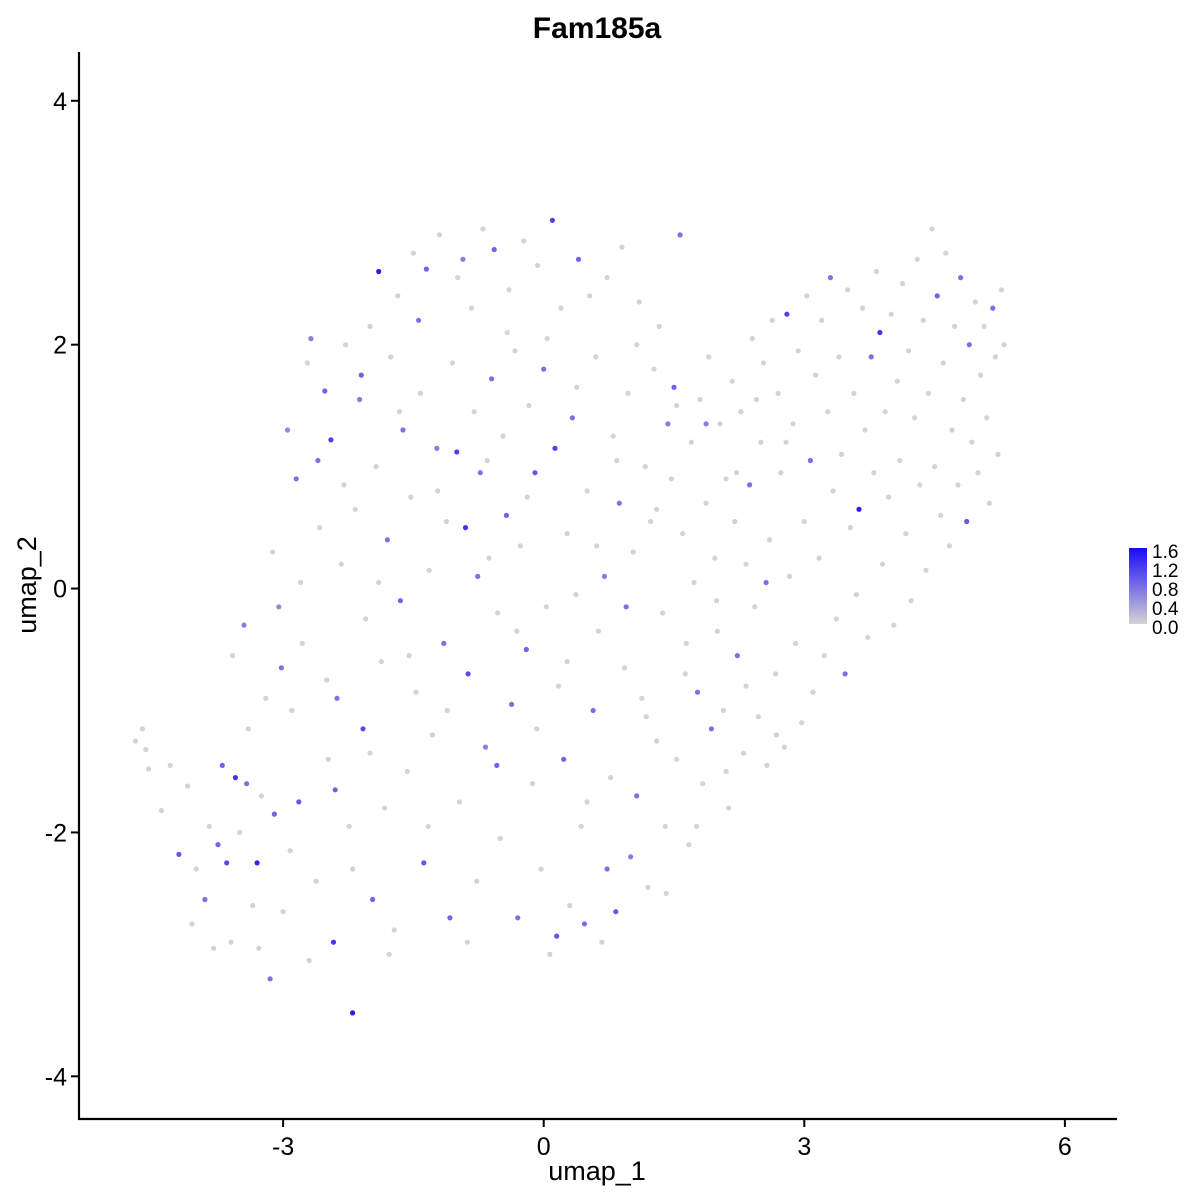  What do you see at coordinates (1138, 586) in the screenshot?
I see `colorbar` at bounding box center [1138, 586].